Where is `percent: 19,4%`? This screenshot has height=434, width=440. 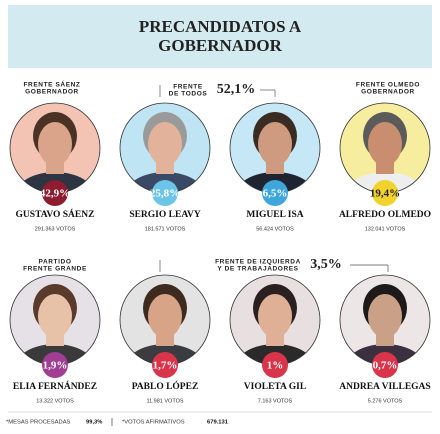
percent: 19,4% is located at coordinates (385, 194).